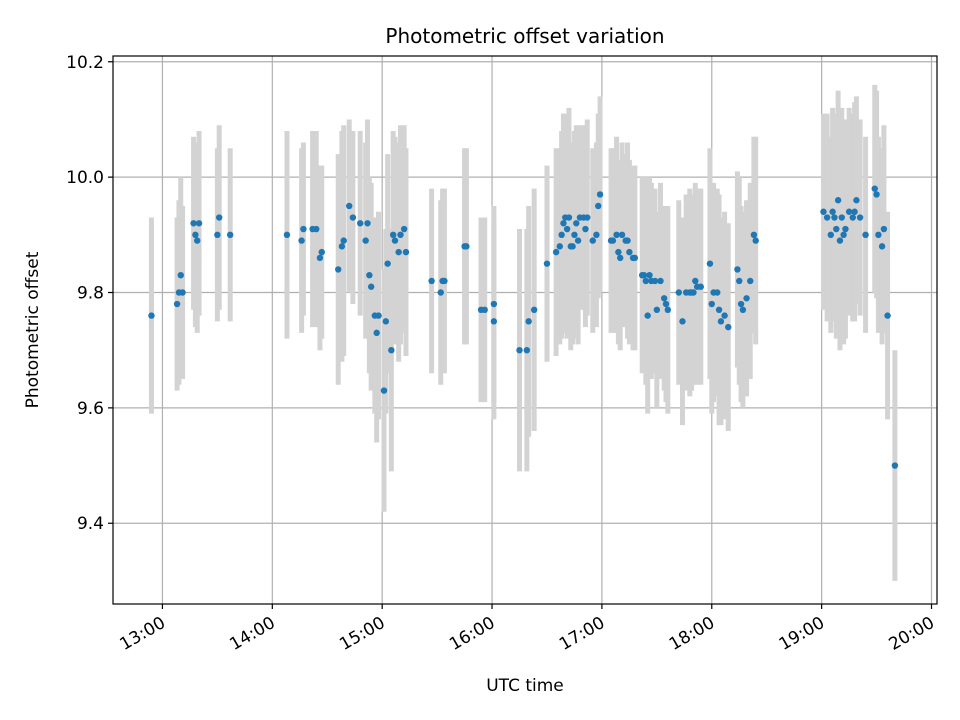 This screenshot has height=720, width=960. What do you see at coordinates (85, 63) in the screenshot?
I see `y-tick-label: 10.2` at bounding box center [85, 63].